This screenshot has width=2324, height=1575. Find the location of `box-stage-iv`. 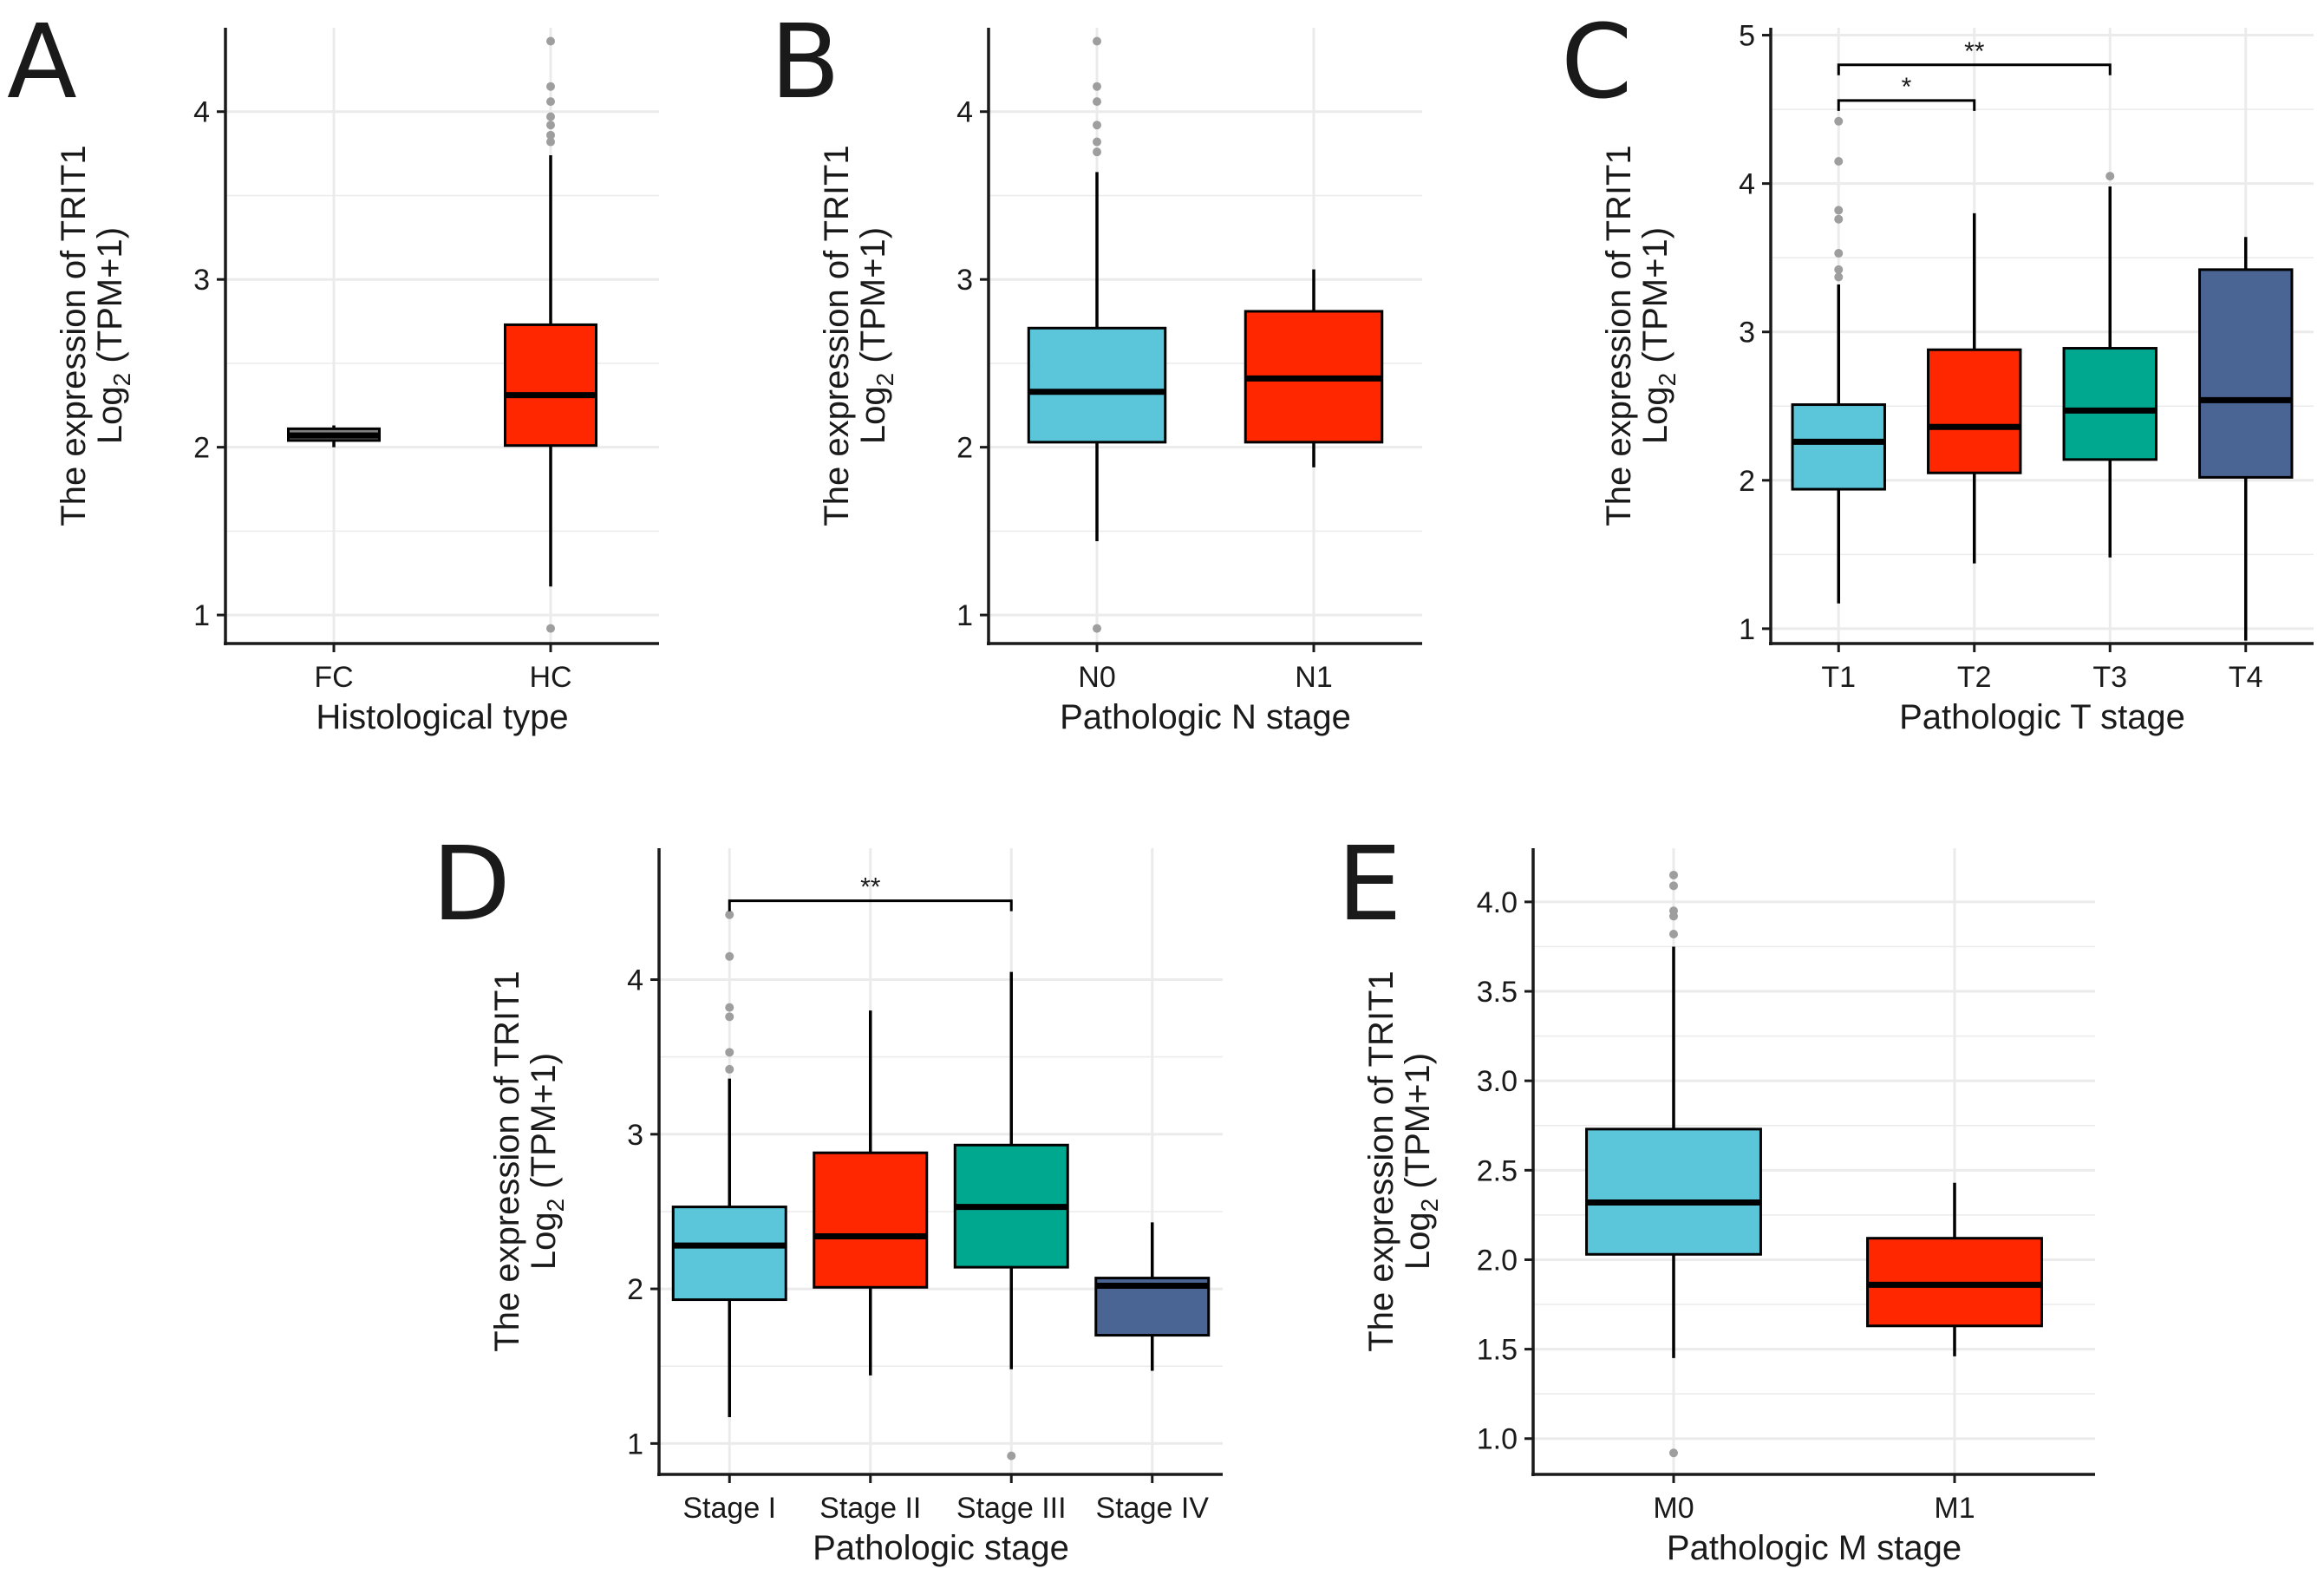

box-stage-iv is located at coordinates (1152, 1296).